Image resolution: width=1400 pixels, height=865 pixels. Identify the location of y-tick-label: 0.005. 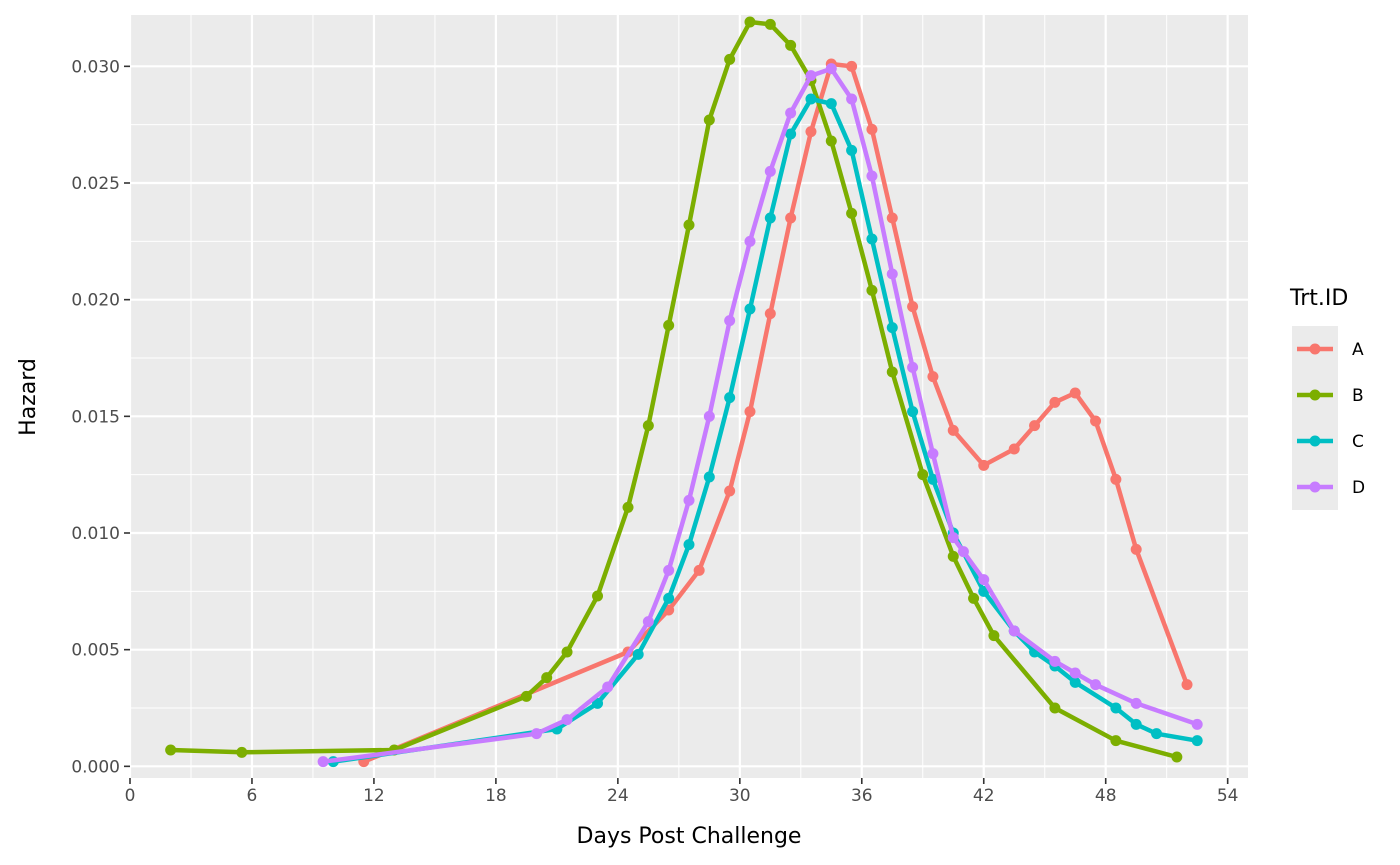
(95, 651).